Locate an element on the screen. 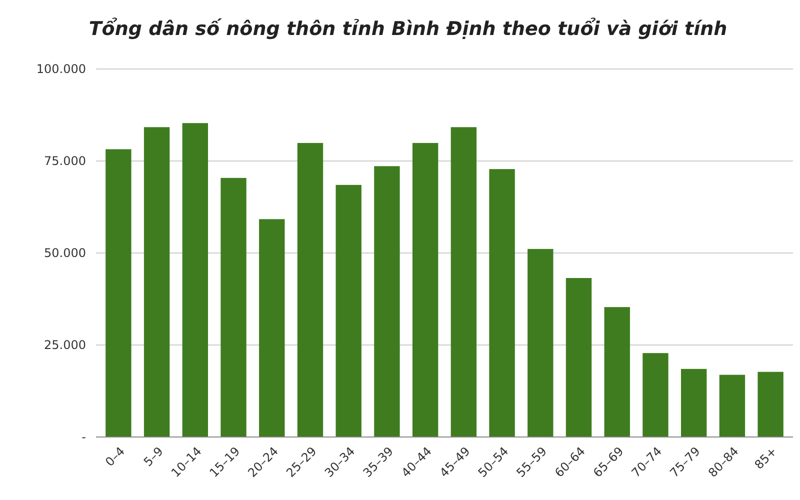 Image resolution: width=800 pixels, height=500 pixels. y-tick-label: - is located at coordinates (84, 437).